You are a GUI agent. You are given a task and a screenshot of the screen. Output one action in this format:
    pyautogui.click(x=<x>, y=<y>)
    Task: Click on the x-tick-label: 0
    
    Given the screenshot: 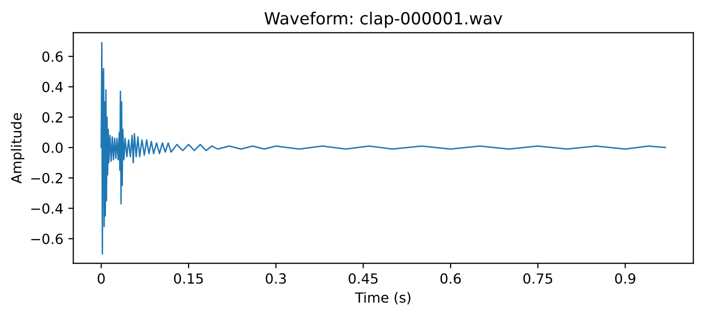 What is the action you would take?
    pyautogui.click(x=101, y=278)
    